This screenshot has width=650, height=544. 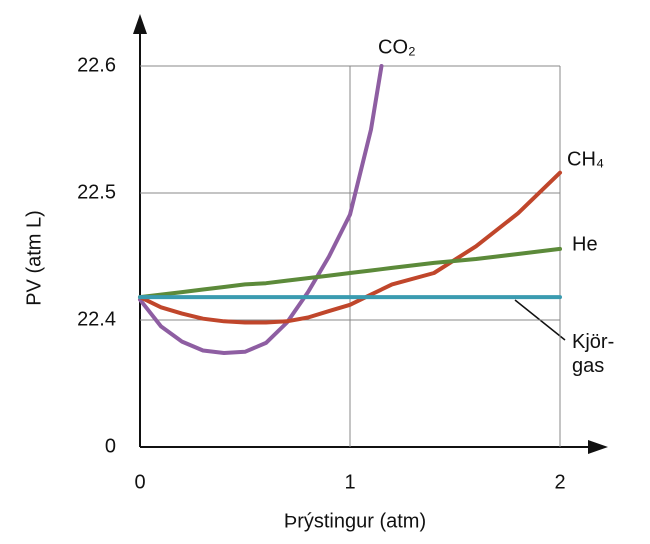 I want to click on x-tick-label: 0, so click(x=139, y=482).